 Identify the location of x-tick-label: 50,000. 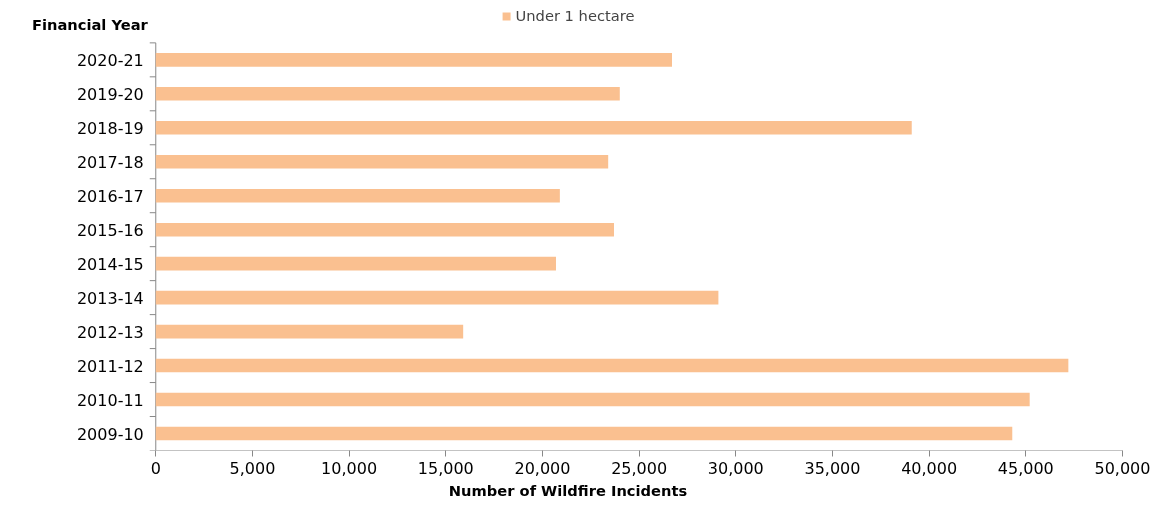
(1122, 468).